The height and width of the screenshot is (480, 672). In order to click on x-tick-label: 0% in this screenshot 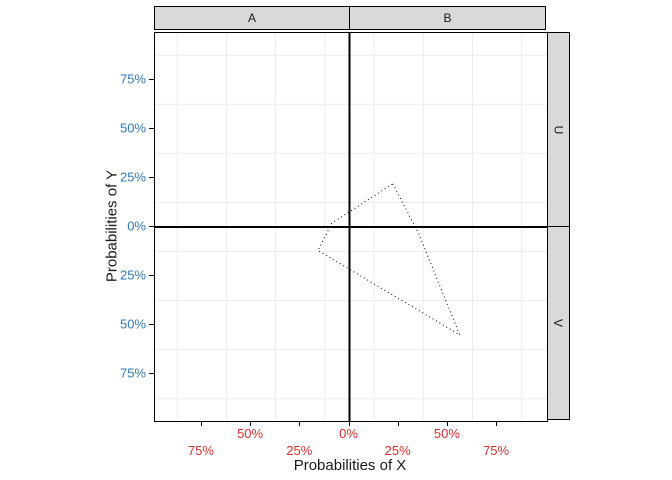, I will do `click(348, 433)`.